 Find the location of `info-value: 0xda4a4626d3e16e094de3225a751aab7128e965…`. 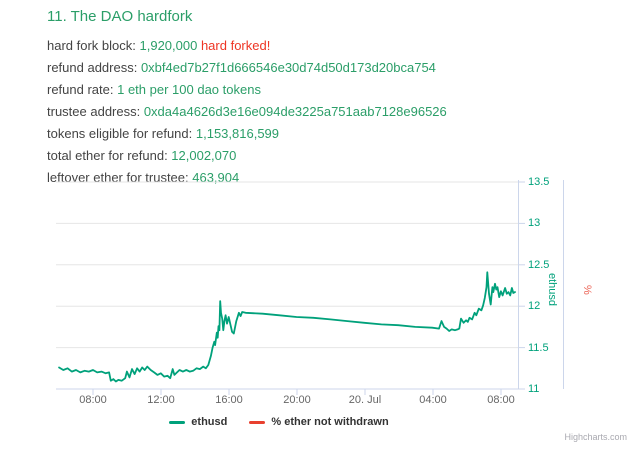

info-value: 0xda4a4626d3e16e094de3225a751aab7128e965… is located at coordinates (295, 111).